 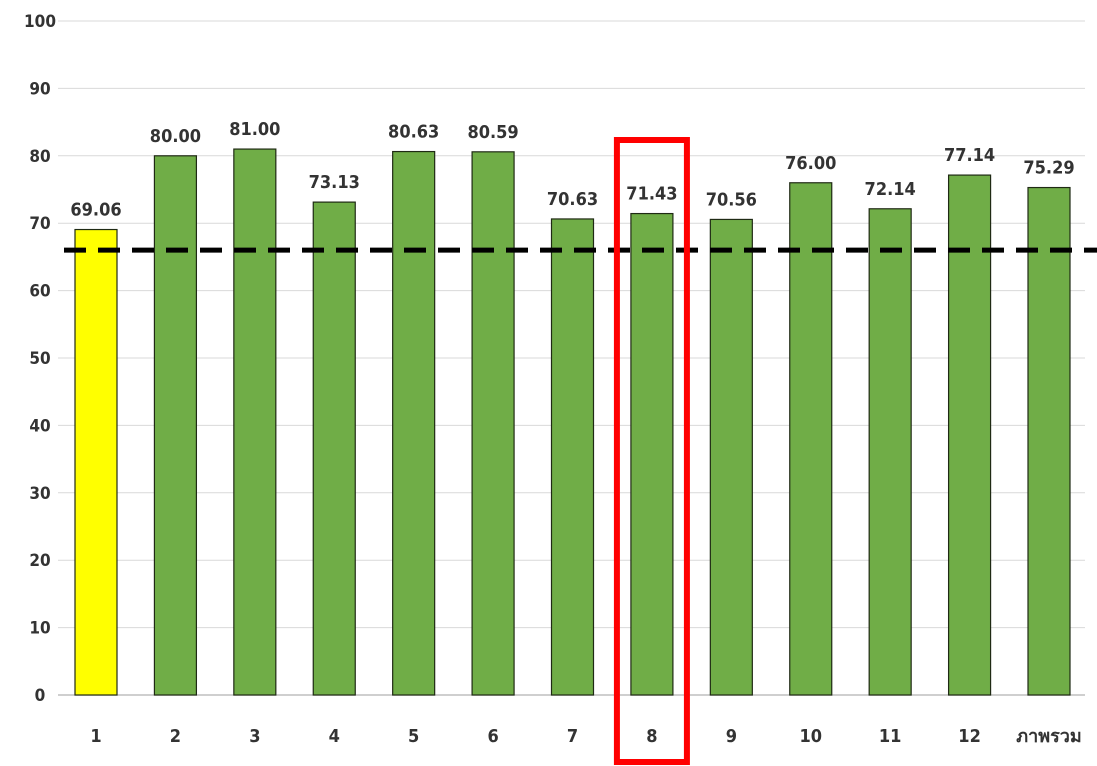 I want to click on data-label: 80.00, so click(x=175, y=136).